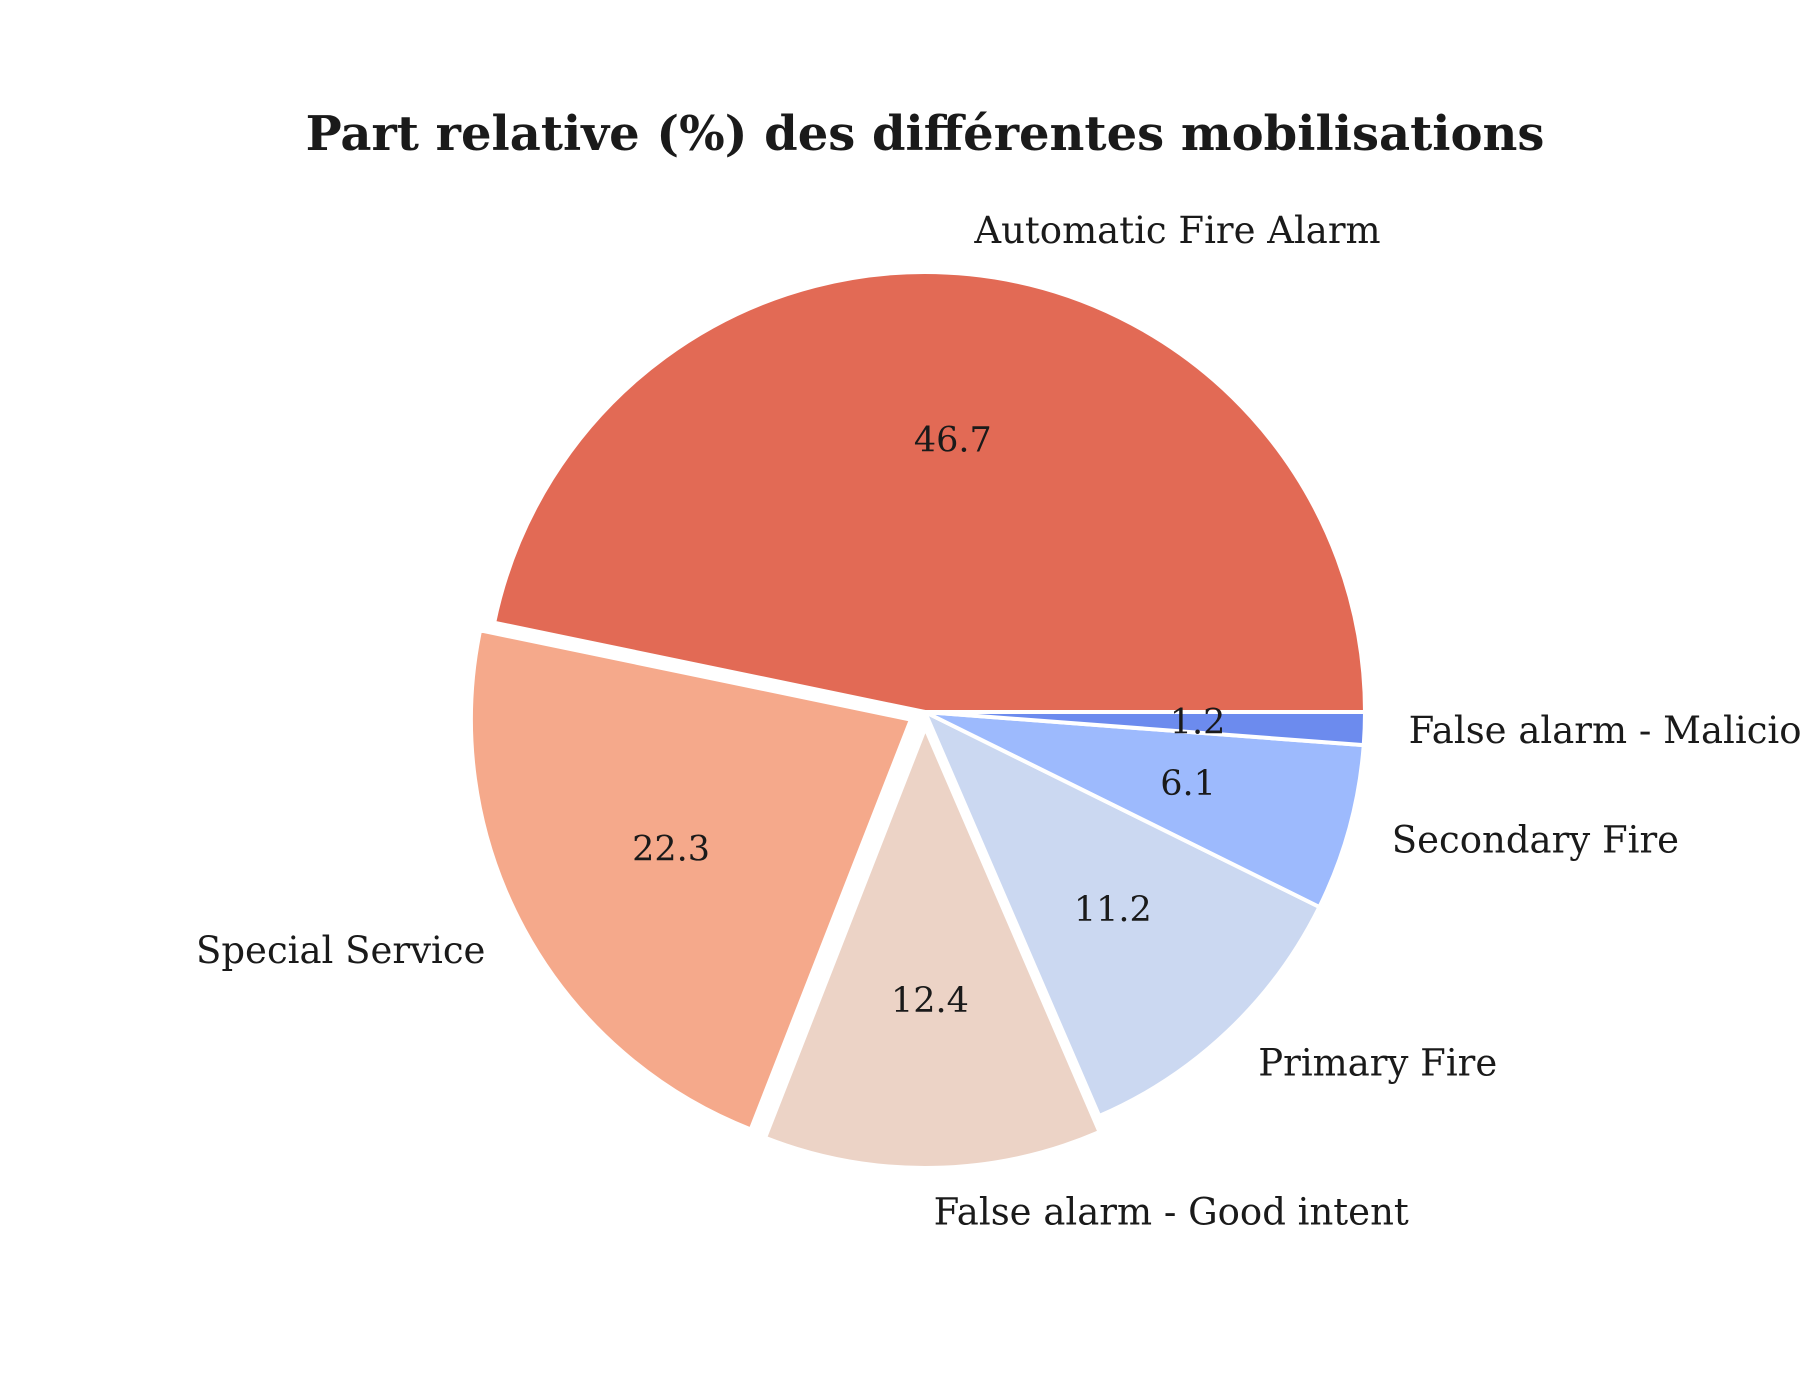 This screenshot has width=1800, height=1400. What do you see at coordinates (1604, 730) in the screenshot?
I see `category-label-false-alarm-malicious: False alarm - Malicious` at bounding box center [1604, 730].